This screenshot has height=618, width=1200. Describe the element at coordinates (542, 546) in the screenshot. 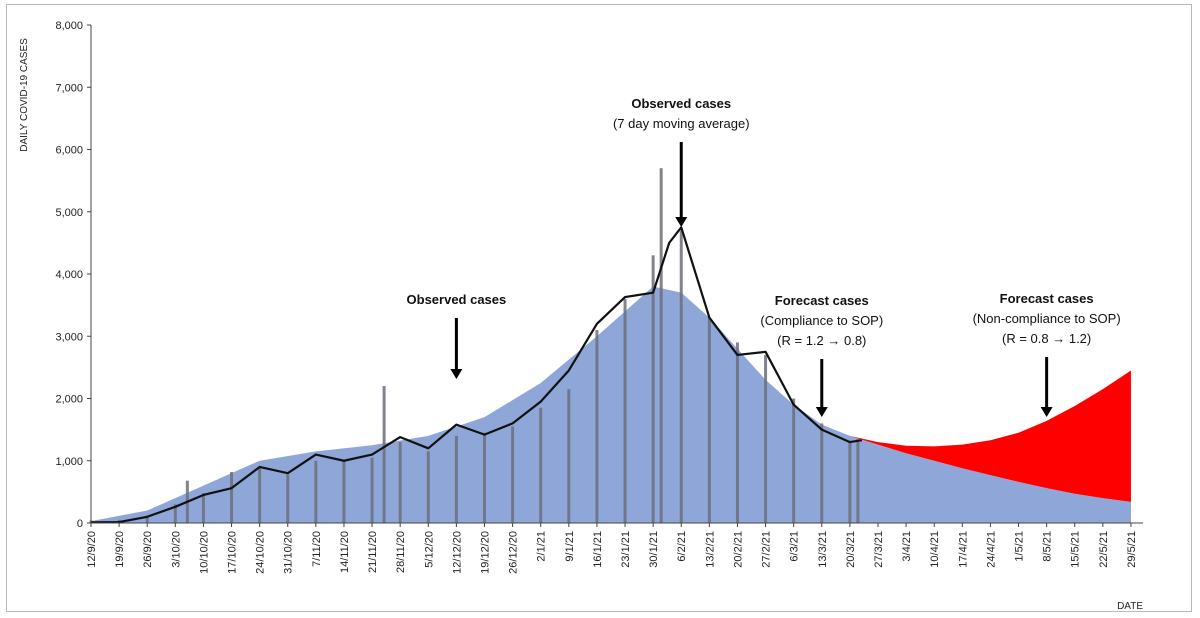

I see `x-tick-label: 2/1/21` at that location.